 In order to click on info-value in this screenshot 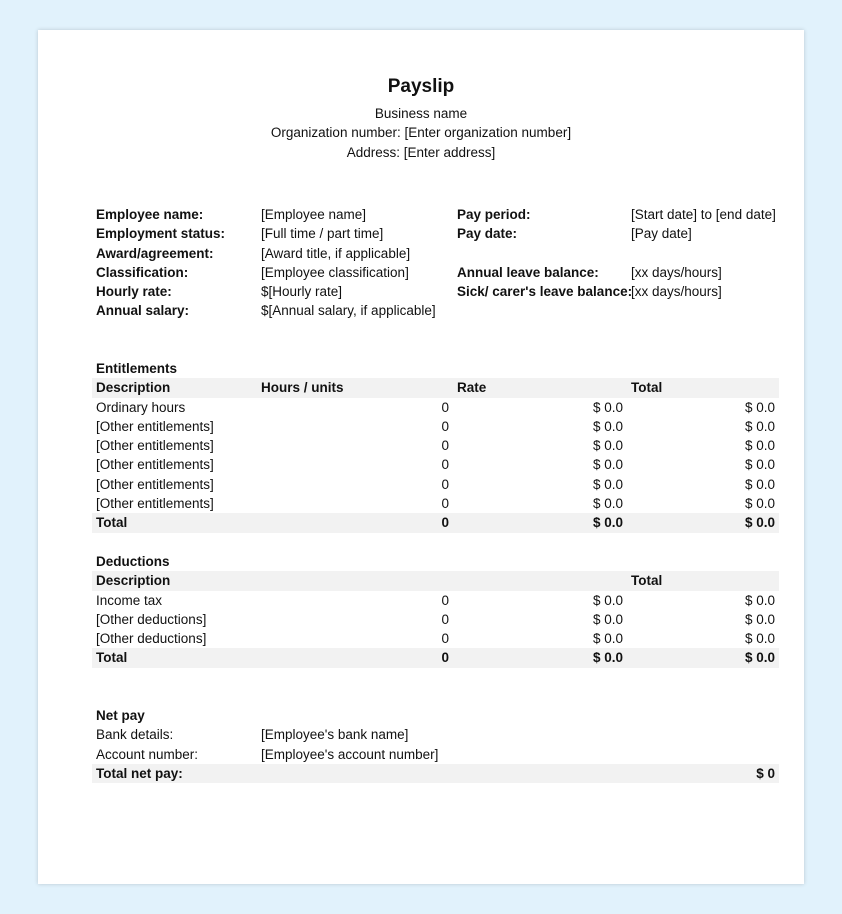, I will do `click(703, 310)`.